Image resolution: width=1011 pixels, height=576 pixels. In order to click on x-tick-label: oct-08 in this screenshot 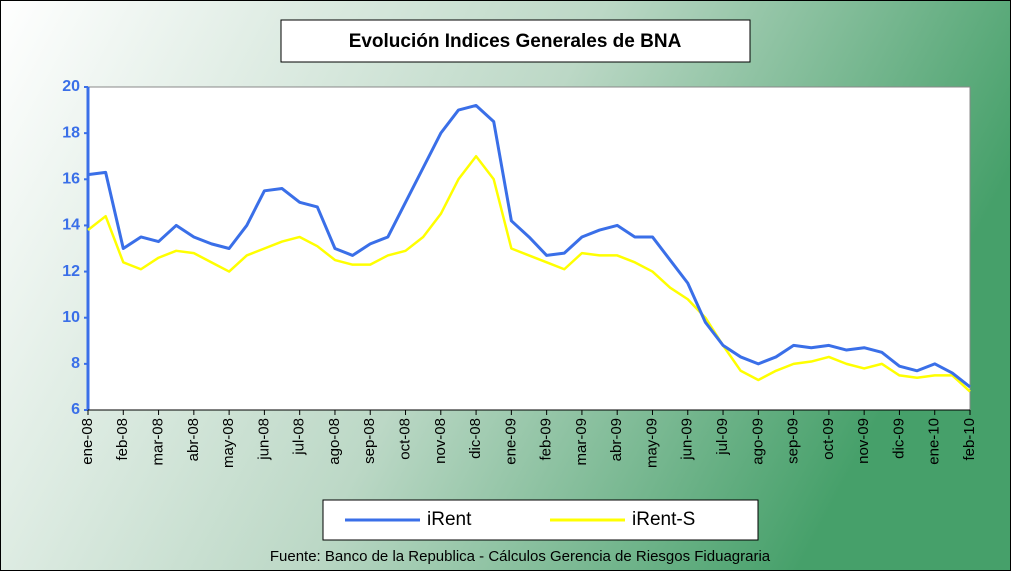, I will do `click(404, 439)`.